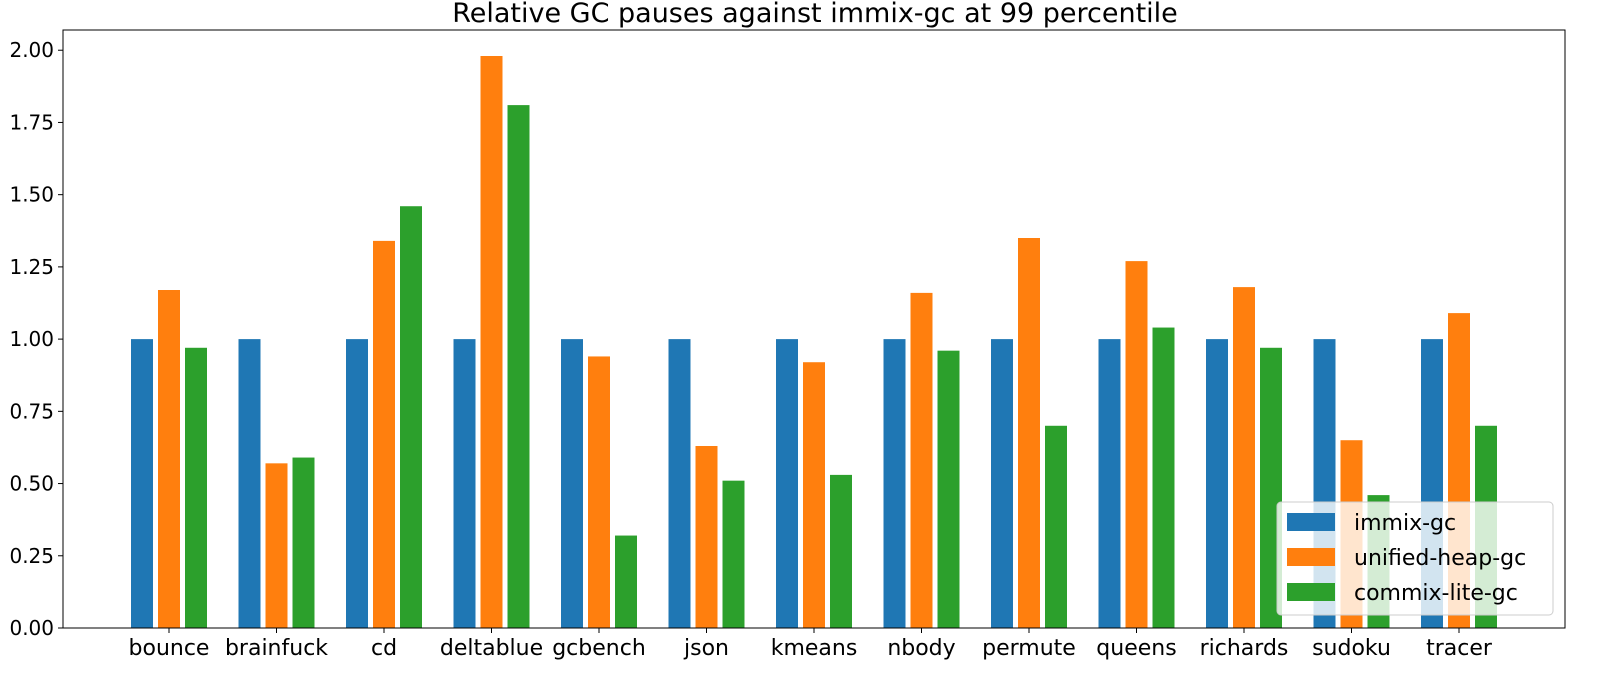 The width and height of the screenshot is (1618, 685). What do you see at coordinates (384, 434) in the screenshot?
I see `bar-cd-unified-heap-gc` at bounding box center [384, 434].